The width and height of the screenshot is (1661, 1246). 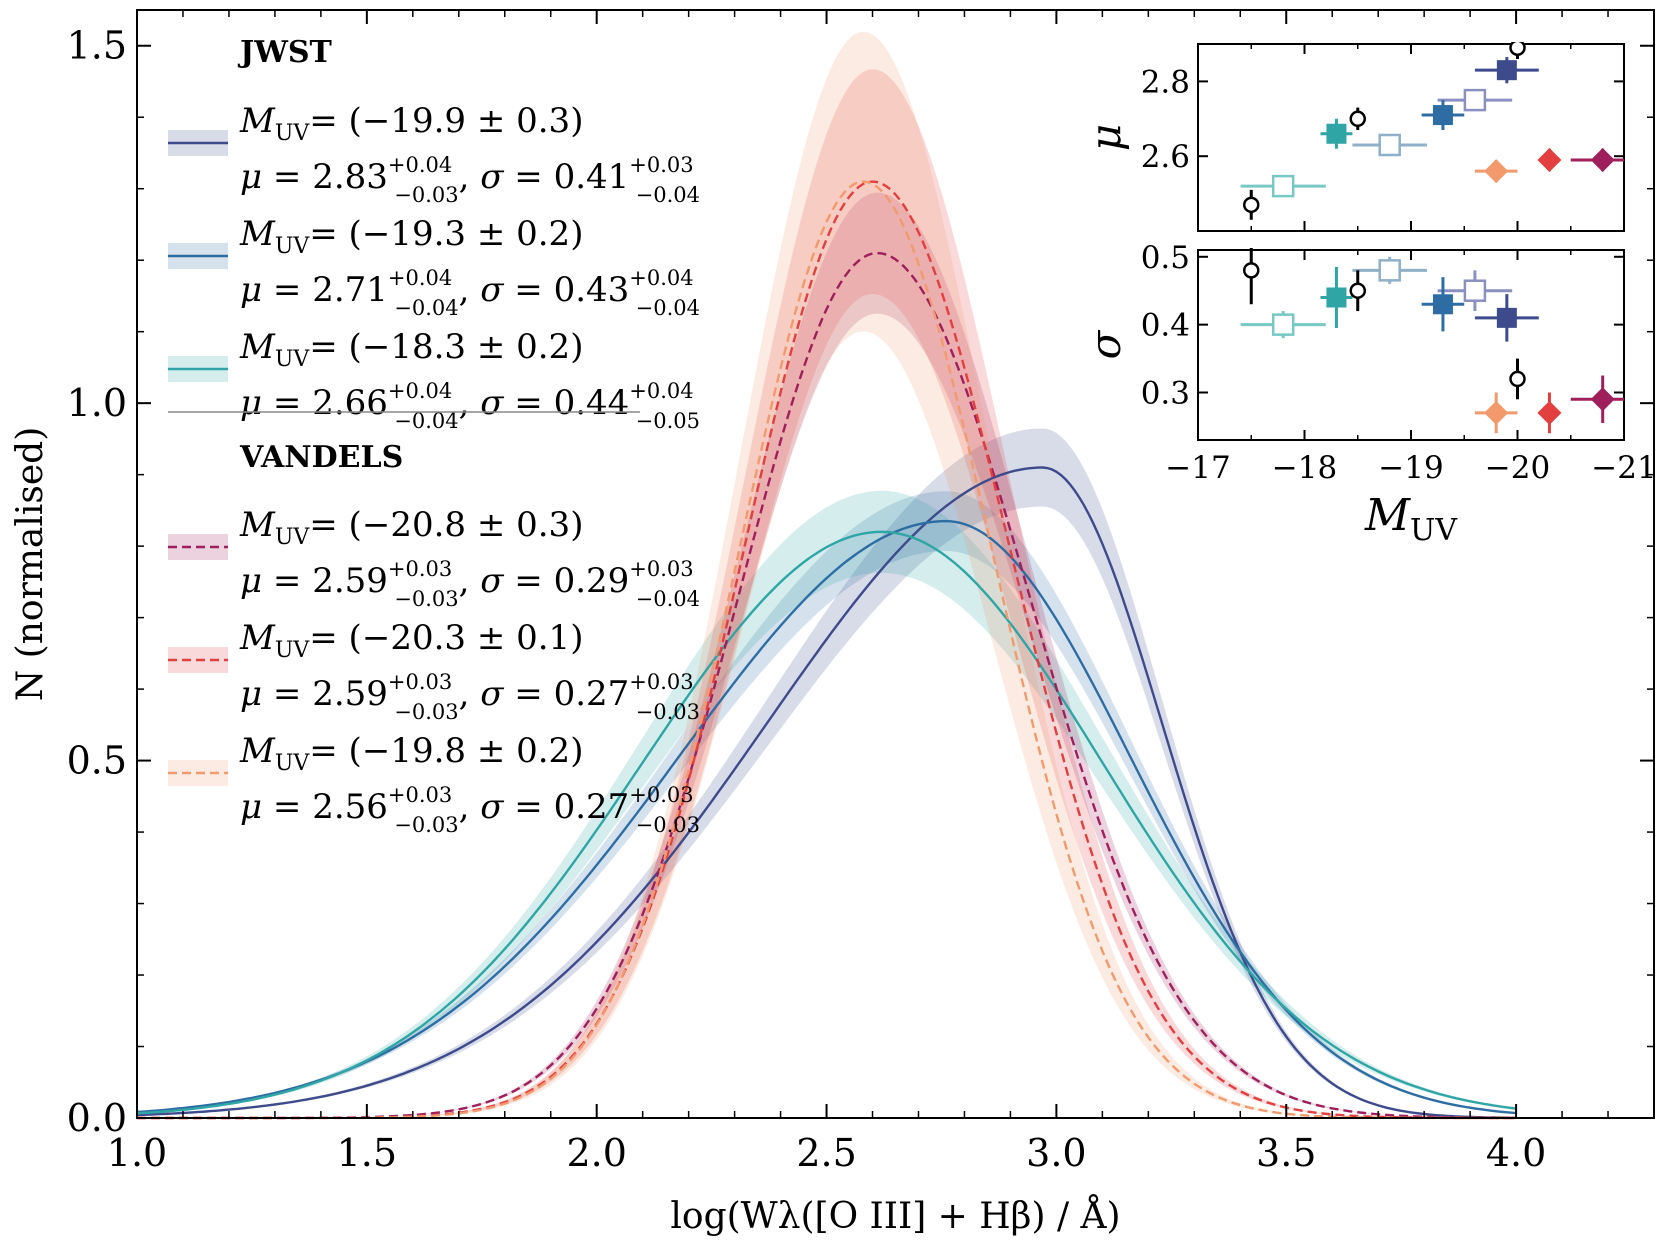 I want to click on y-tick-label: 0.5, so click(x=97, y=761).